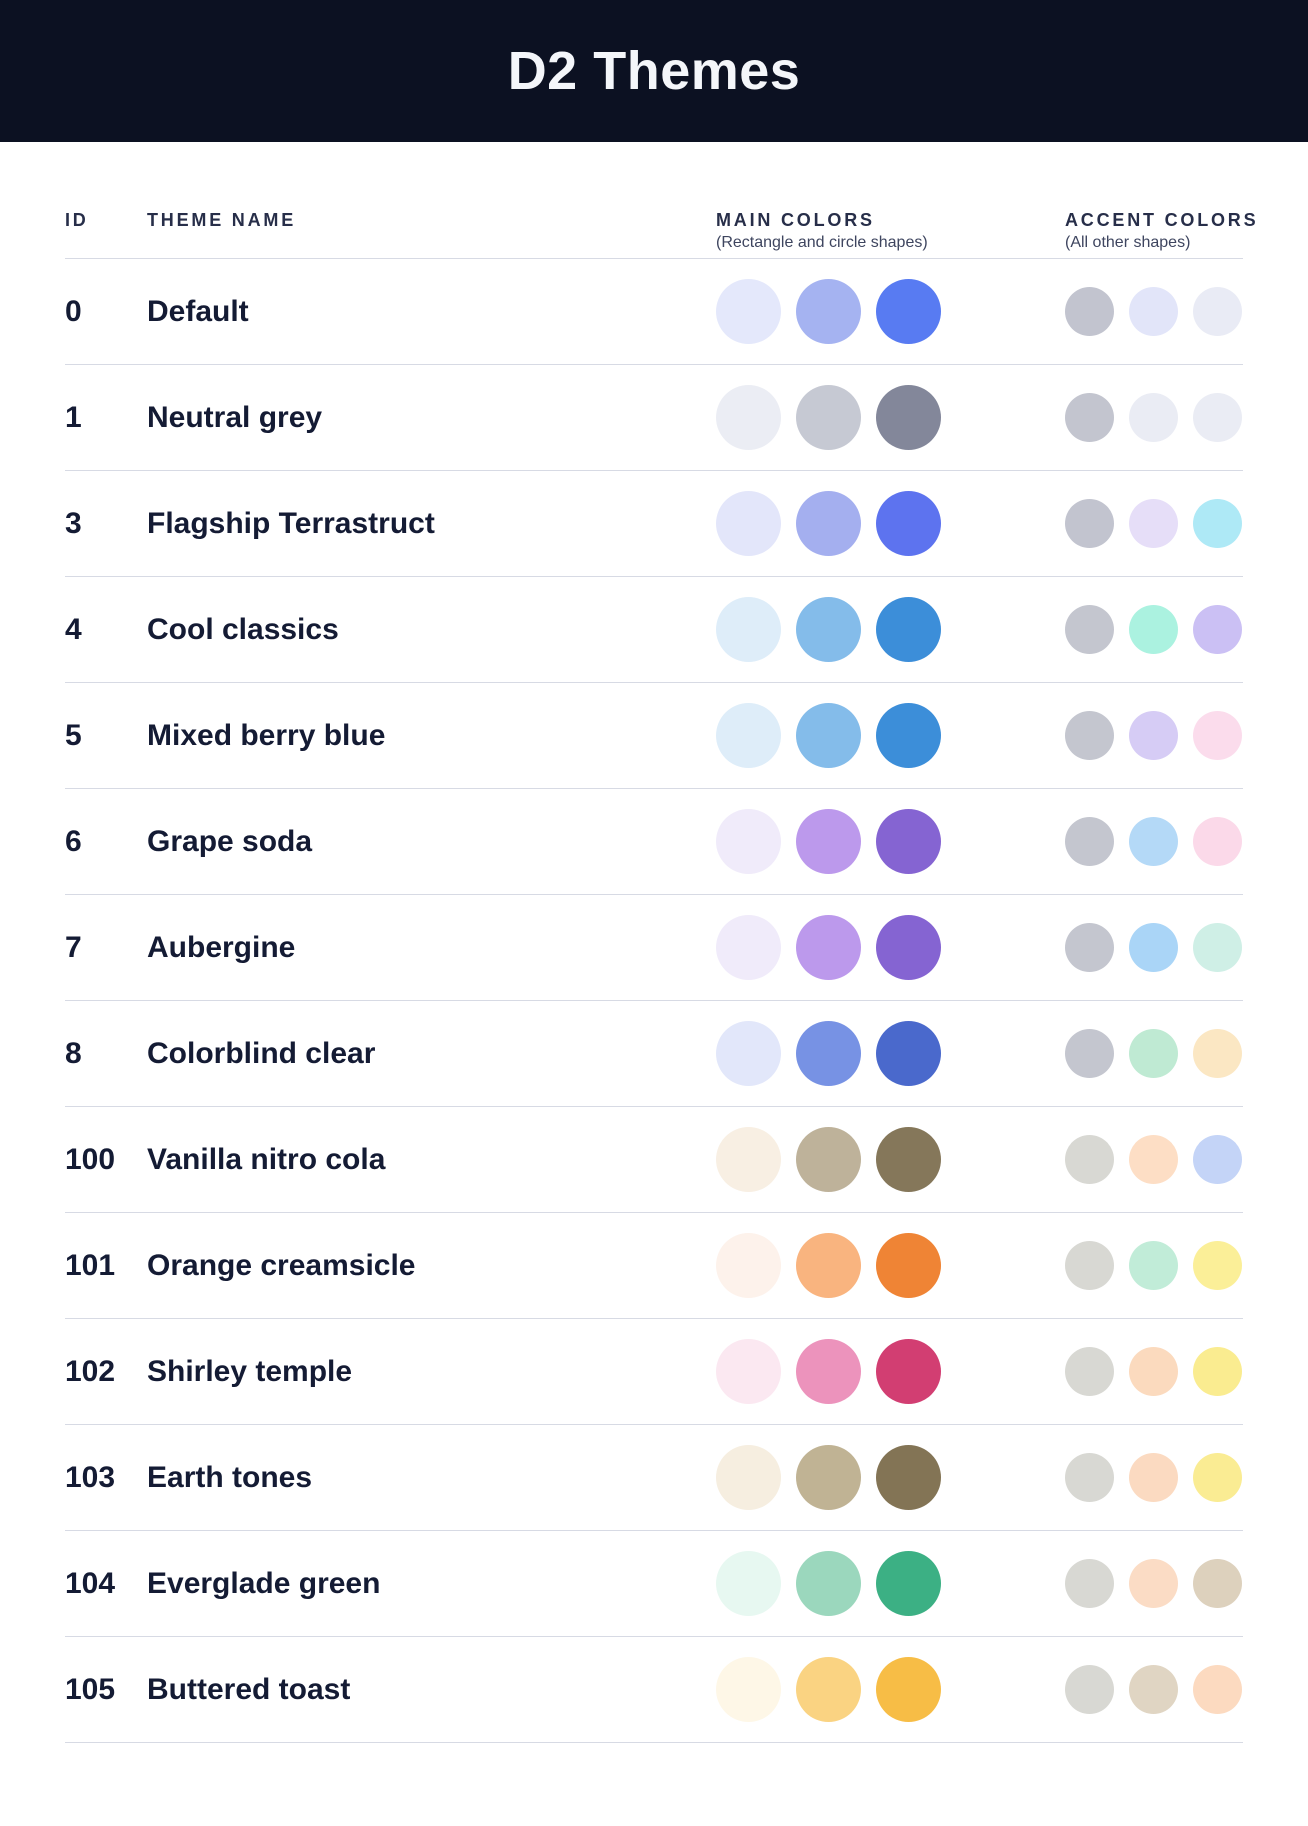 Image resolution: width=1308 pixels, height=1826 pixels. I want to click on theme-id: 5, so click(73, 735).